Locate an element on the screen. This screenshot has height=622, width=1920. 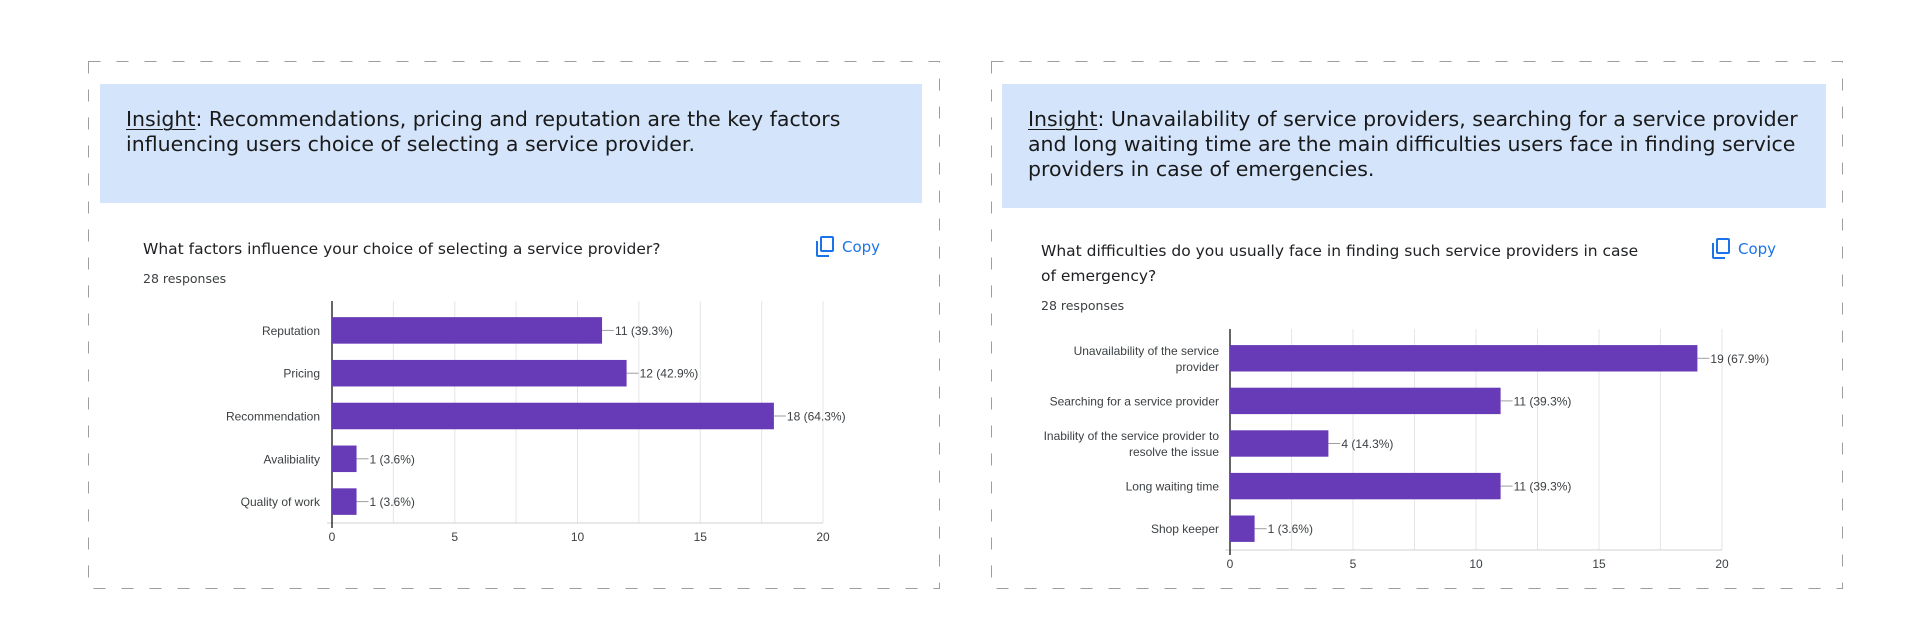
category-label: Quality of work is located at coordinates (281, 502).